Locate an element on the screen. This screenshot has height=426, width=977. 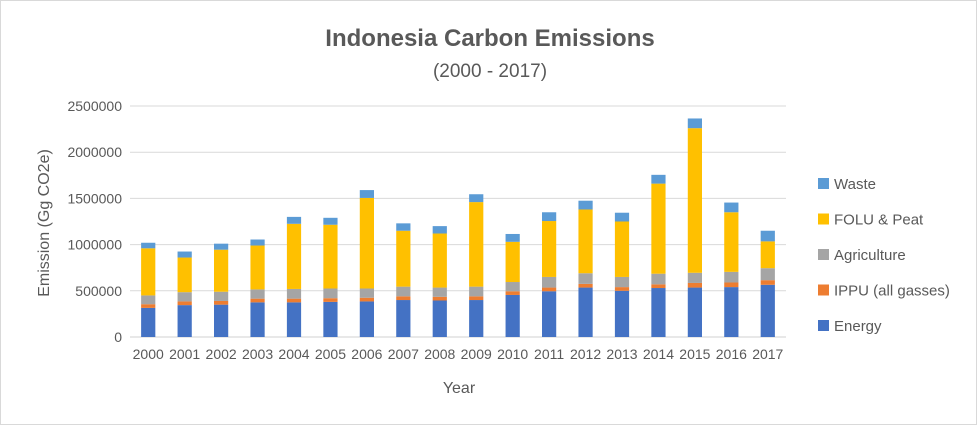
legend-item: Energy is located at coordinates (850, 326).